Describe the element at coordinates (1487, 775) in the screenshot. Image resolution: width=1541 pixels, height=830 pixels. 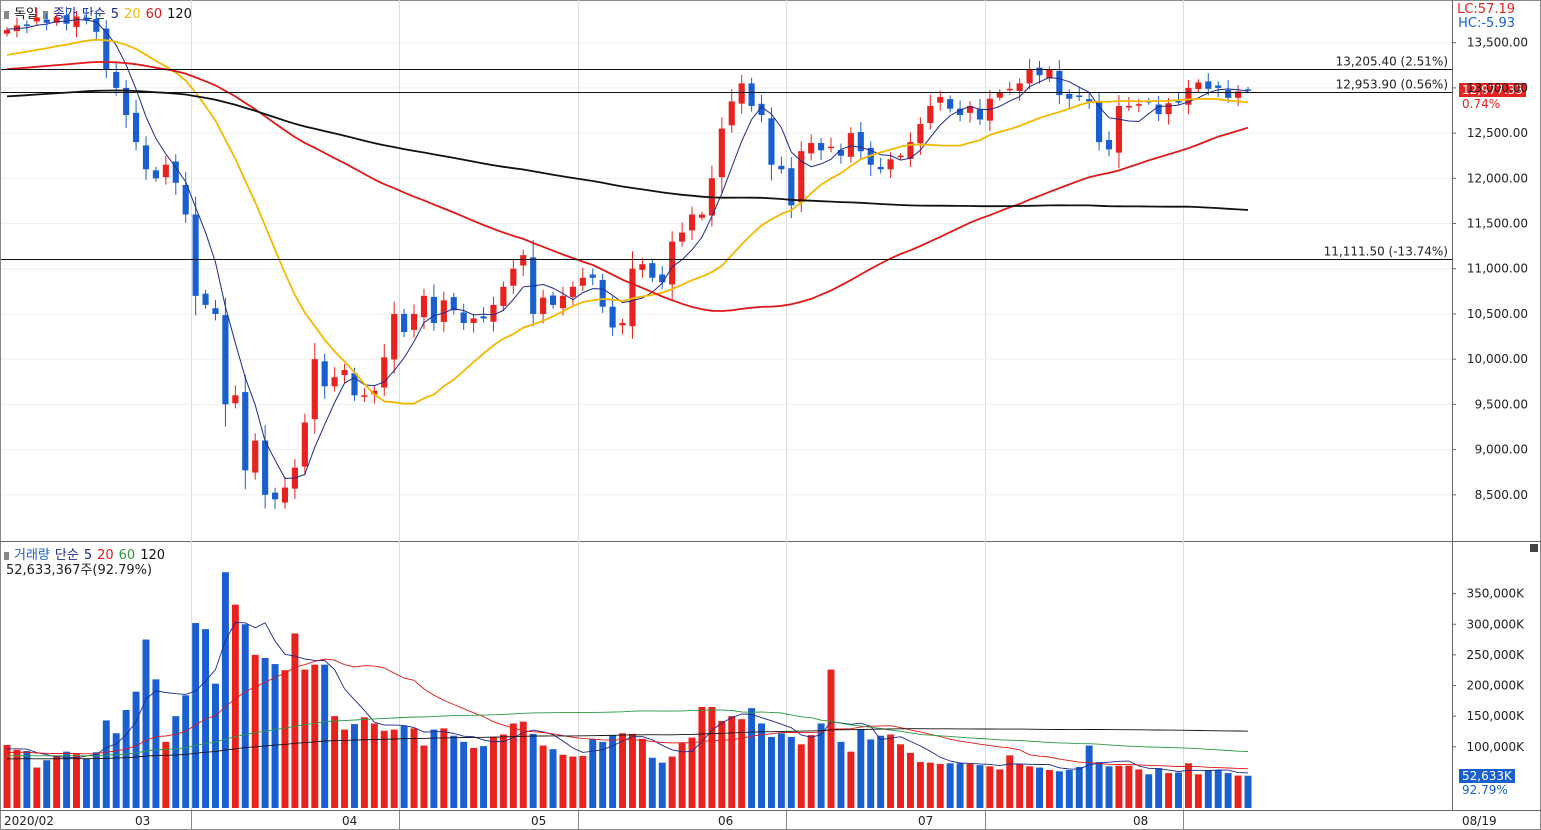
I see `volume-badge: 52,633K` at that location.